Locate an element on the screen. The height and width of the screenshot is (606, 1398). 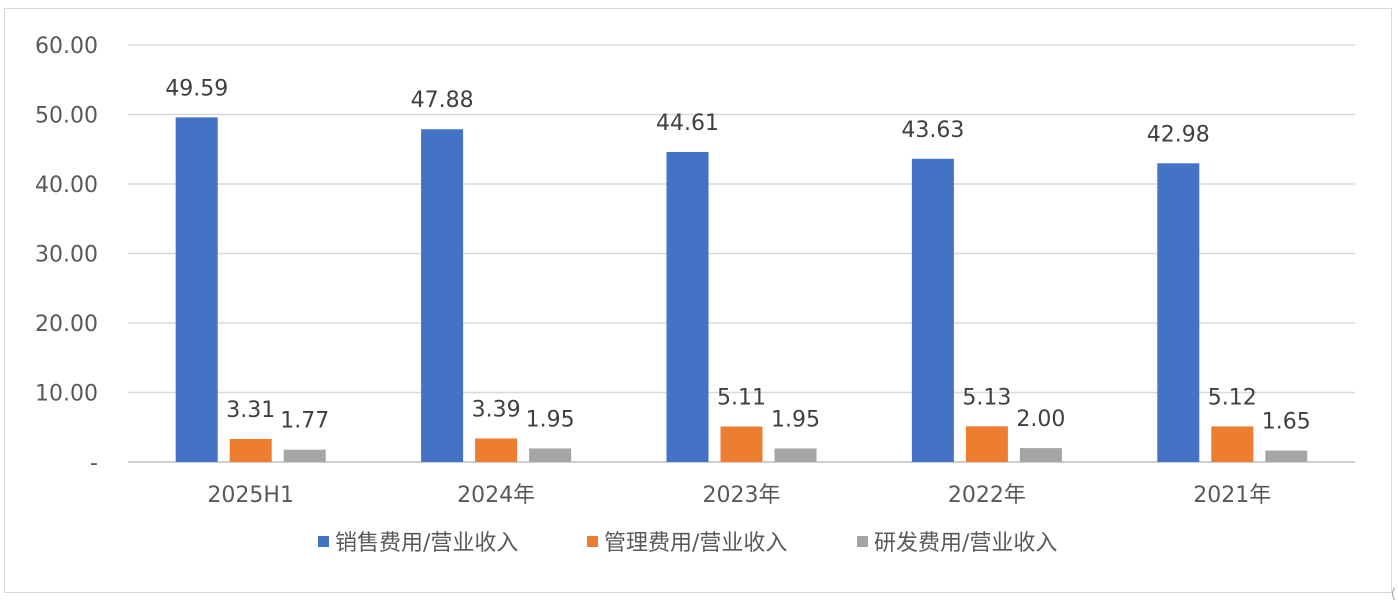
y-tick-label: 10.00 is located at coordinates (66, 394).